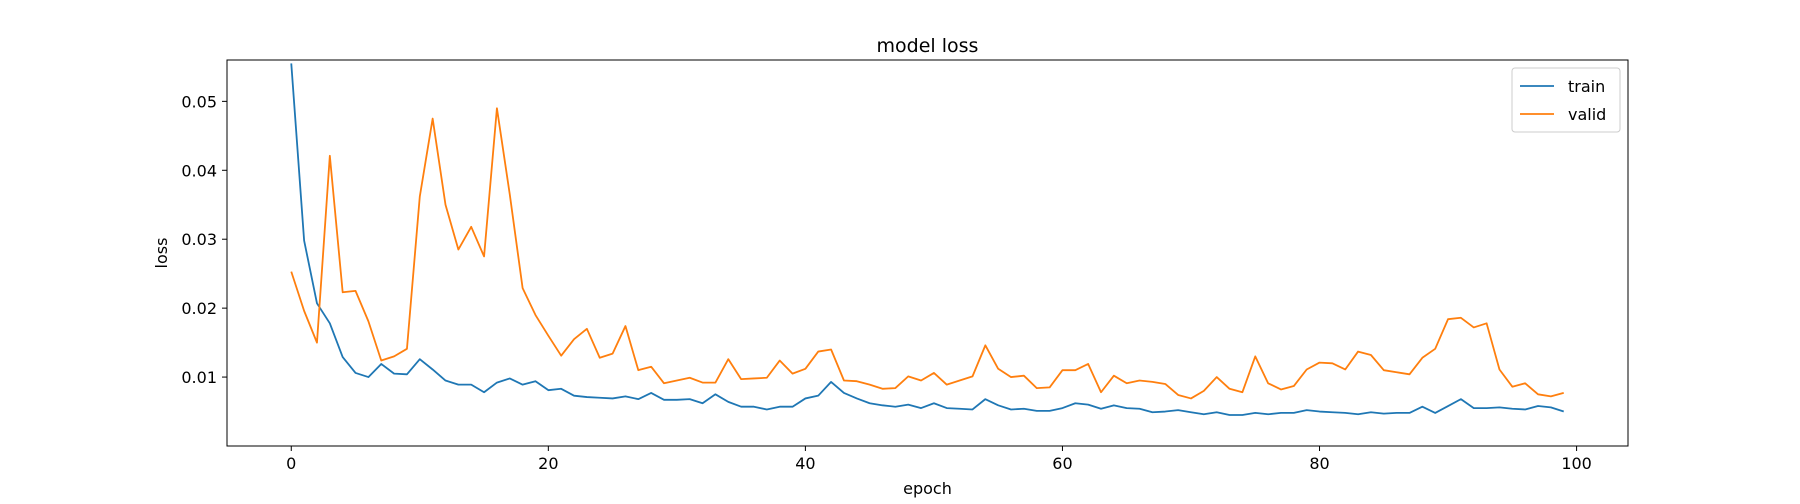  What do you see at coordinates (1062, 463) in the screenshot?
I see `x-tick-label: 60` at bounding box center [1062, 463].